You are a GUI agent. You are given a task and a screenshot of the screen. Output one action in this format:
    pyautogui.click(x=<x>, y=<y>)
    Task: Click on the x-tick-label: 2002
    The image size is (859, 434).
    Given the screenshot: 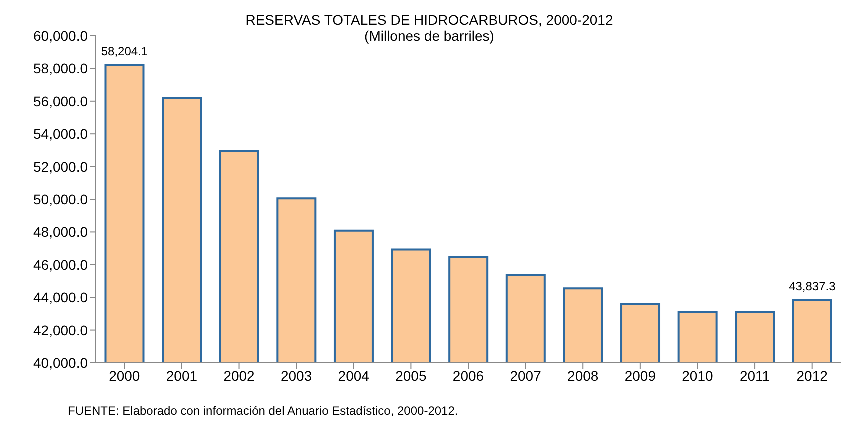 What is the action you would take?
    pyautogui.click(x=240, y=376)
    